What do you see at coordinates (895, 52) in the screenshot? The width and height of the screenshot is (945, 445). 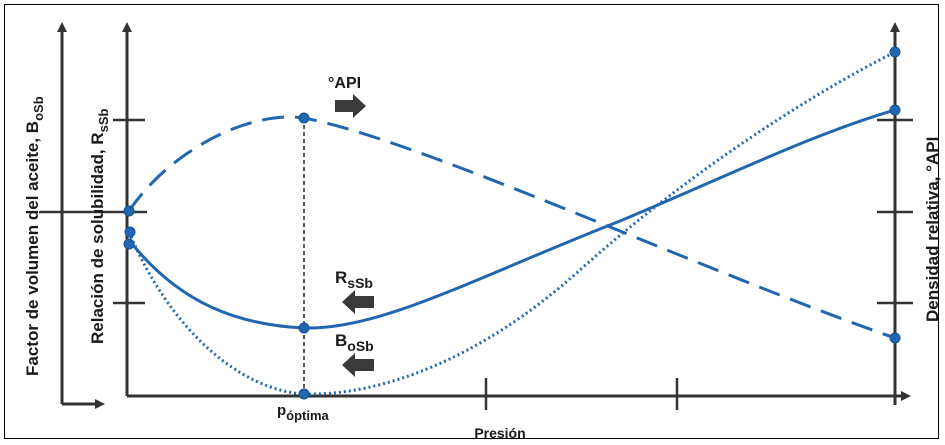 I see `bo-end-point` at bounding box center [895, 52].